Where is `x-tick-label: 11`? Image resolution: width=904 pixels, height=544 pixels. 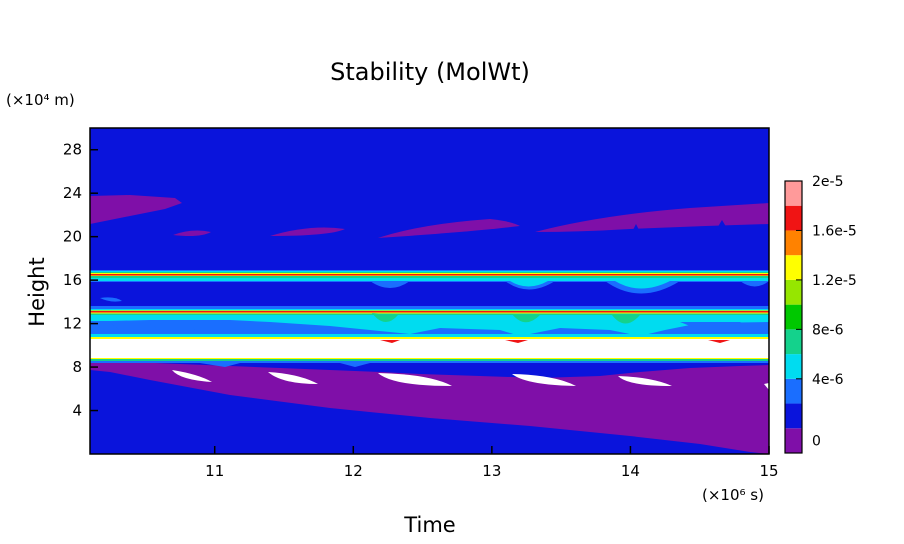 x-tick-label: 11 is located at coordinates (214, 471).